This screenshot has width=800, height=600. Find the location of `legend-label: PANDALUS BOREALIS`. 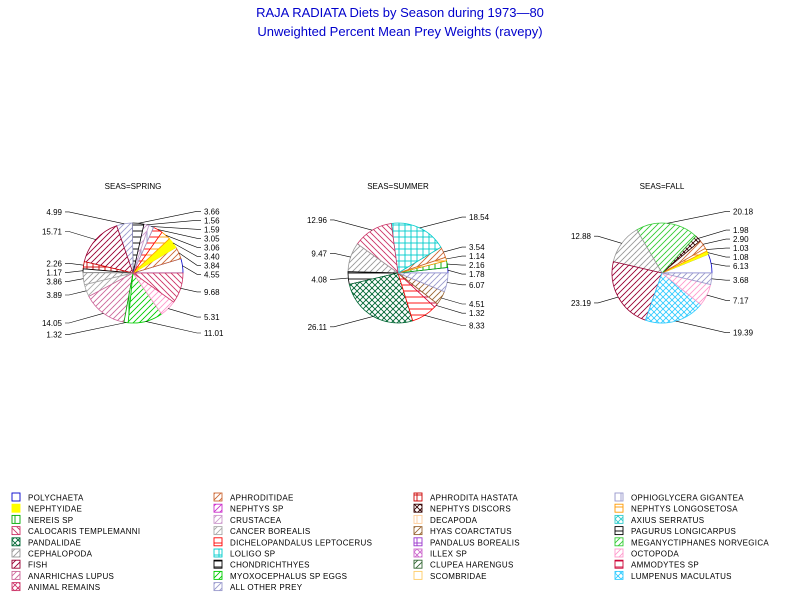

legend-label: PANDALUS BOREALIS is located at coordinates (475, 542).